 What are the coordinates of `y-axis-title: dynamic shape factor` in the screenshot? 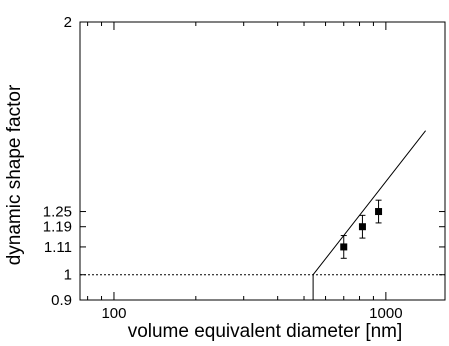 It's located at (14, 174).